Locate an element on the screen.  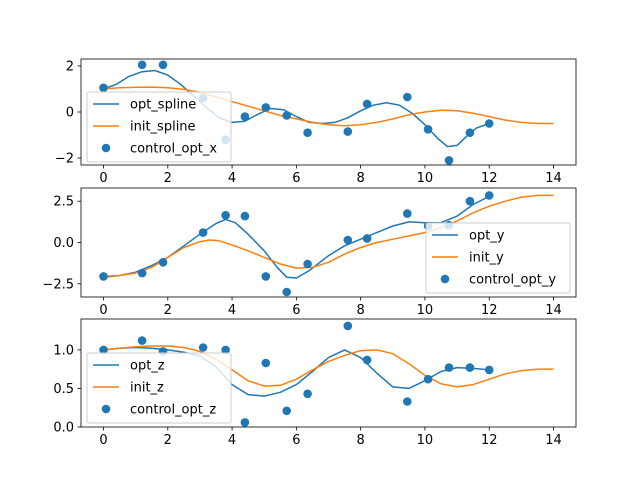
legend-label: init_z is located at coordinates (147, 388).